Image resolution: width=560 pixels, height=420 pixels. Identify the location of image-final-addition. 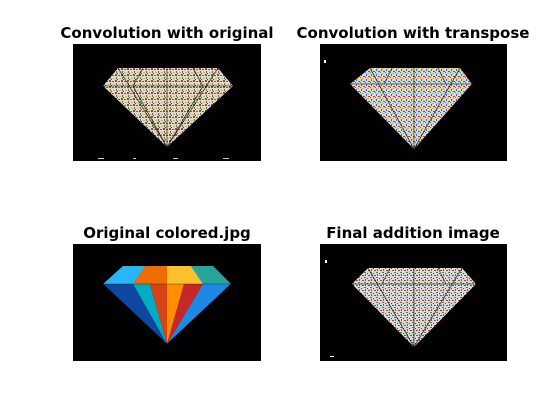
(413, 302).